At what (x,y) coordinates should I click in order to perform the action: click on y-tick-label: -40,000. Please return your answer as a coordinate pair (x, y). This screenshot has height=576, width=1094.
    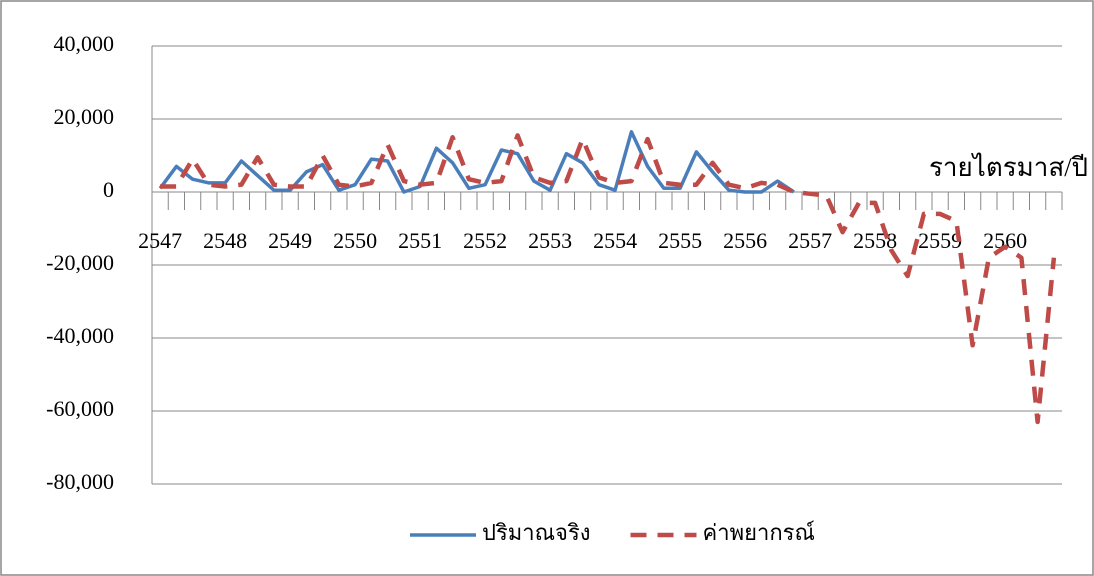
    Looking at the image, I should click on (80, 335).